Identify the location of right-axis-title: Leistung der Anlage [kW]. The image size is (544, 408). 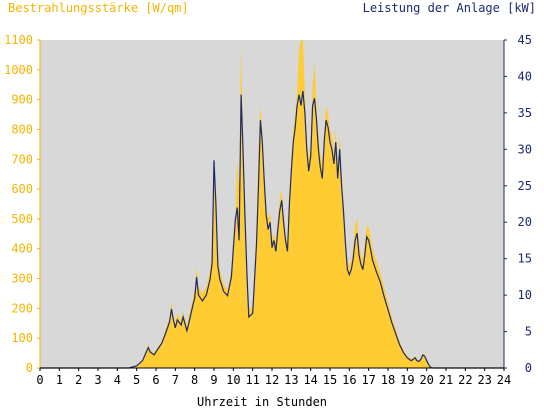
(449, 8).